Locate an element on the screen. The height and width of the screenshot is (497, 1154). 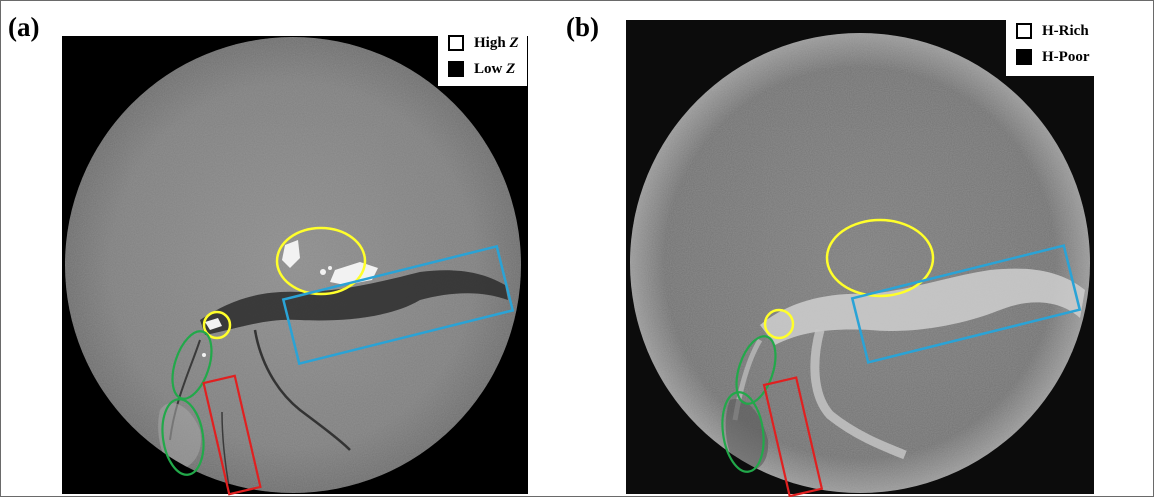
panel-a-red-rectangle is located at coordinates (232, 435).